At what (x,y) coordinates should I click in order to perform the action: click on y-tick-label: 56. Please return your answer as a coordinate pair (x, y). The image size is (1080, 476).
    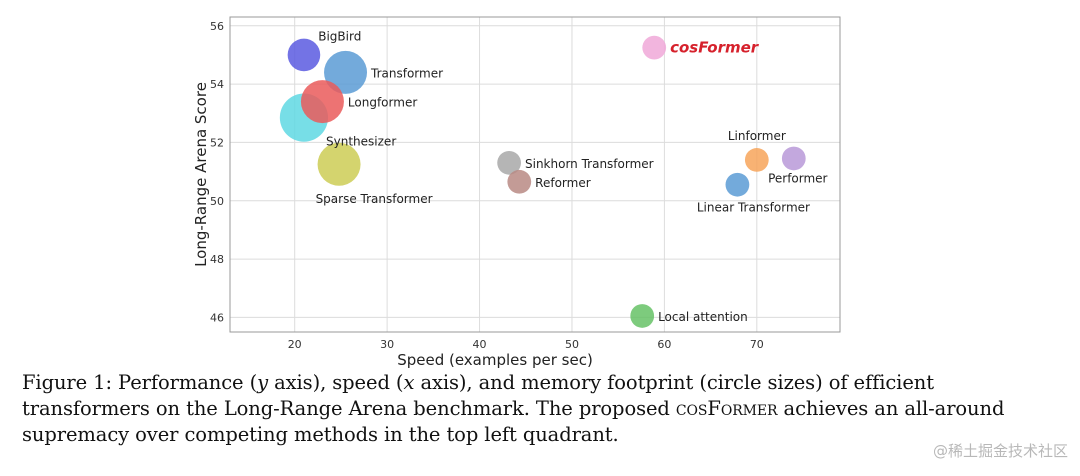
    Looking at the image, I should click on (217, 26).